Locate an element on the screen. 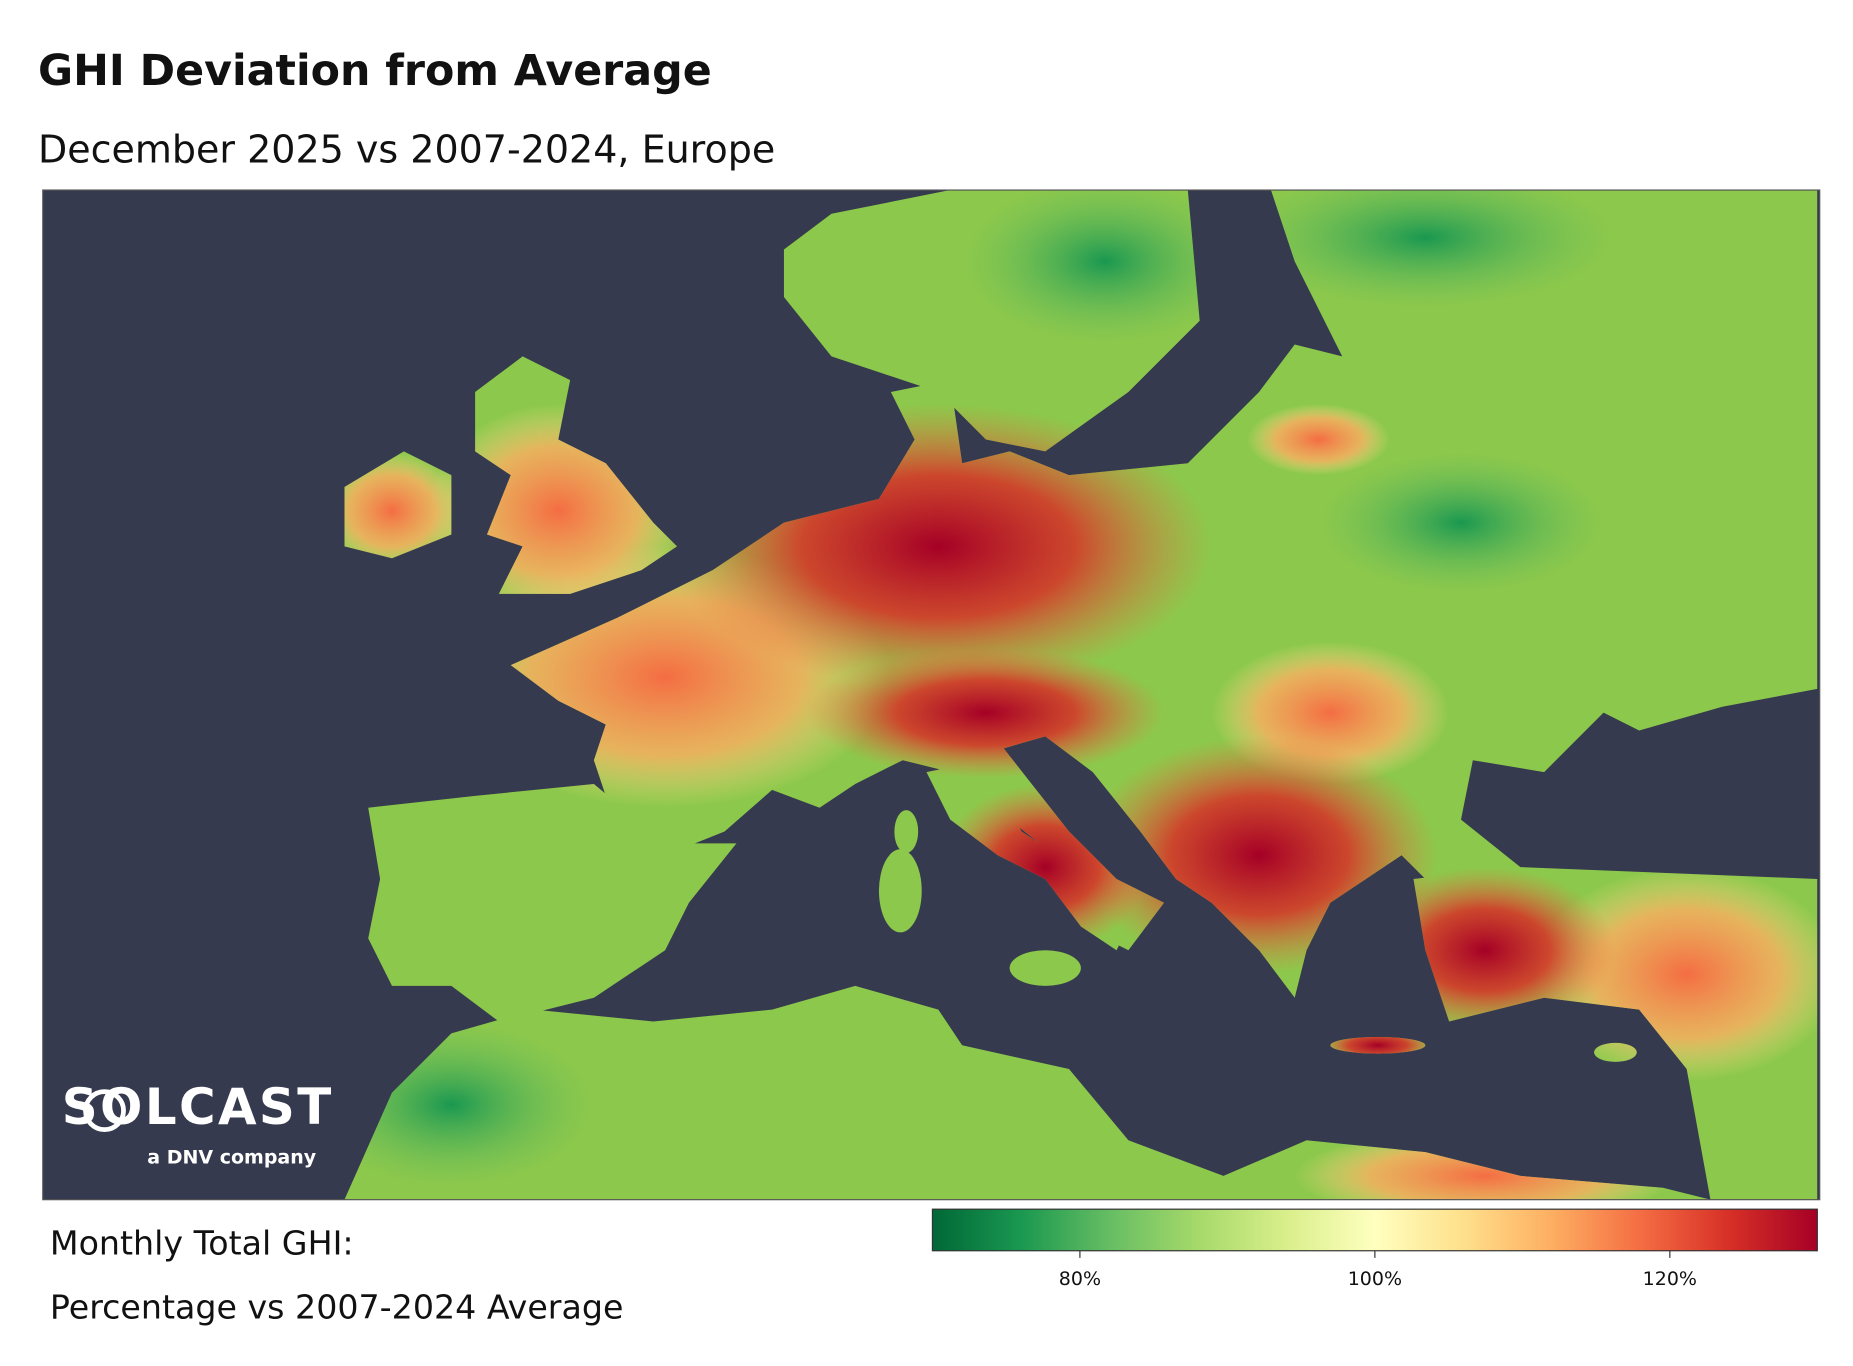 Image resolution: width=1853 pixels, height=1366 pixels. title: GHI Deviation from Average is located at coordinates (375, 71).